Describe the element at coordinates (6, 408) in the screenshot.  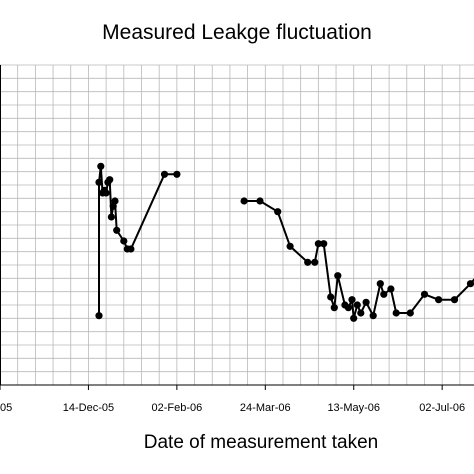
I see `x-tick-label: 05` at that location.